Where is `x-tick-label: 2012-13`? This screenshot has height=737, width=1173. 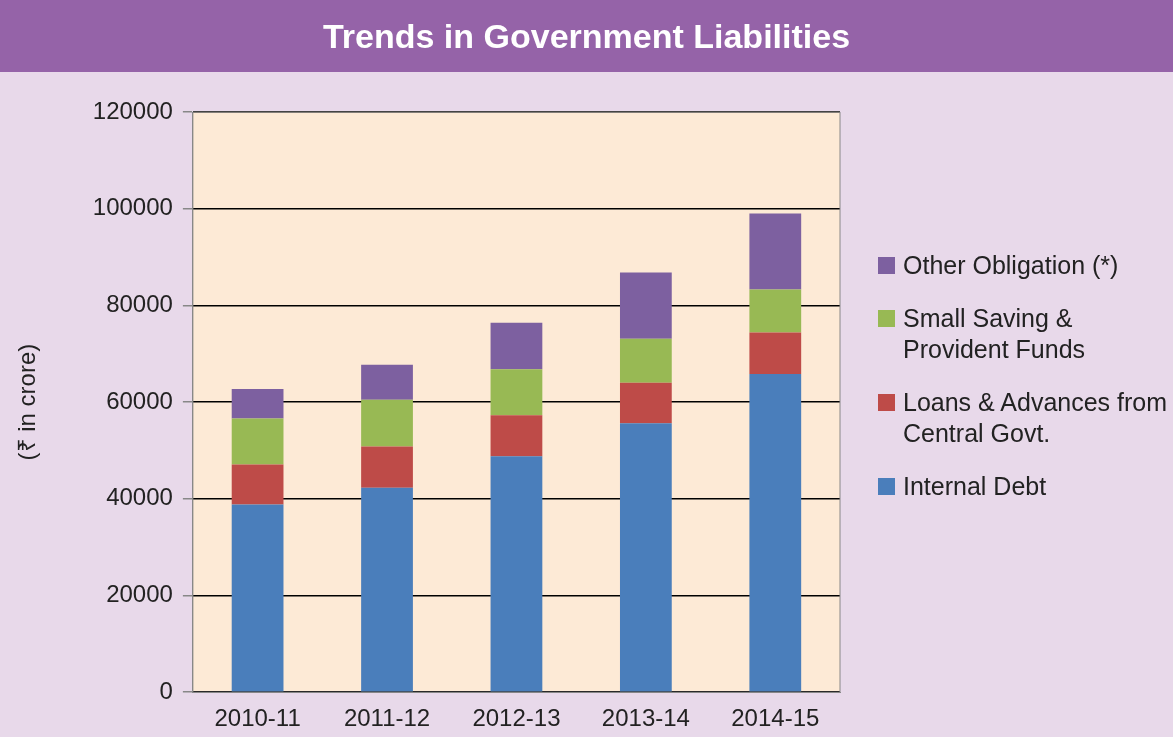 x-tick-label: 2012-13 is located at coordinates (516, 718).